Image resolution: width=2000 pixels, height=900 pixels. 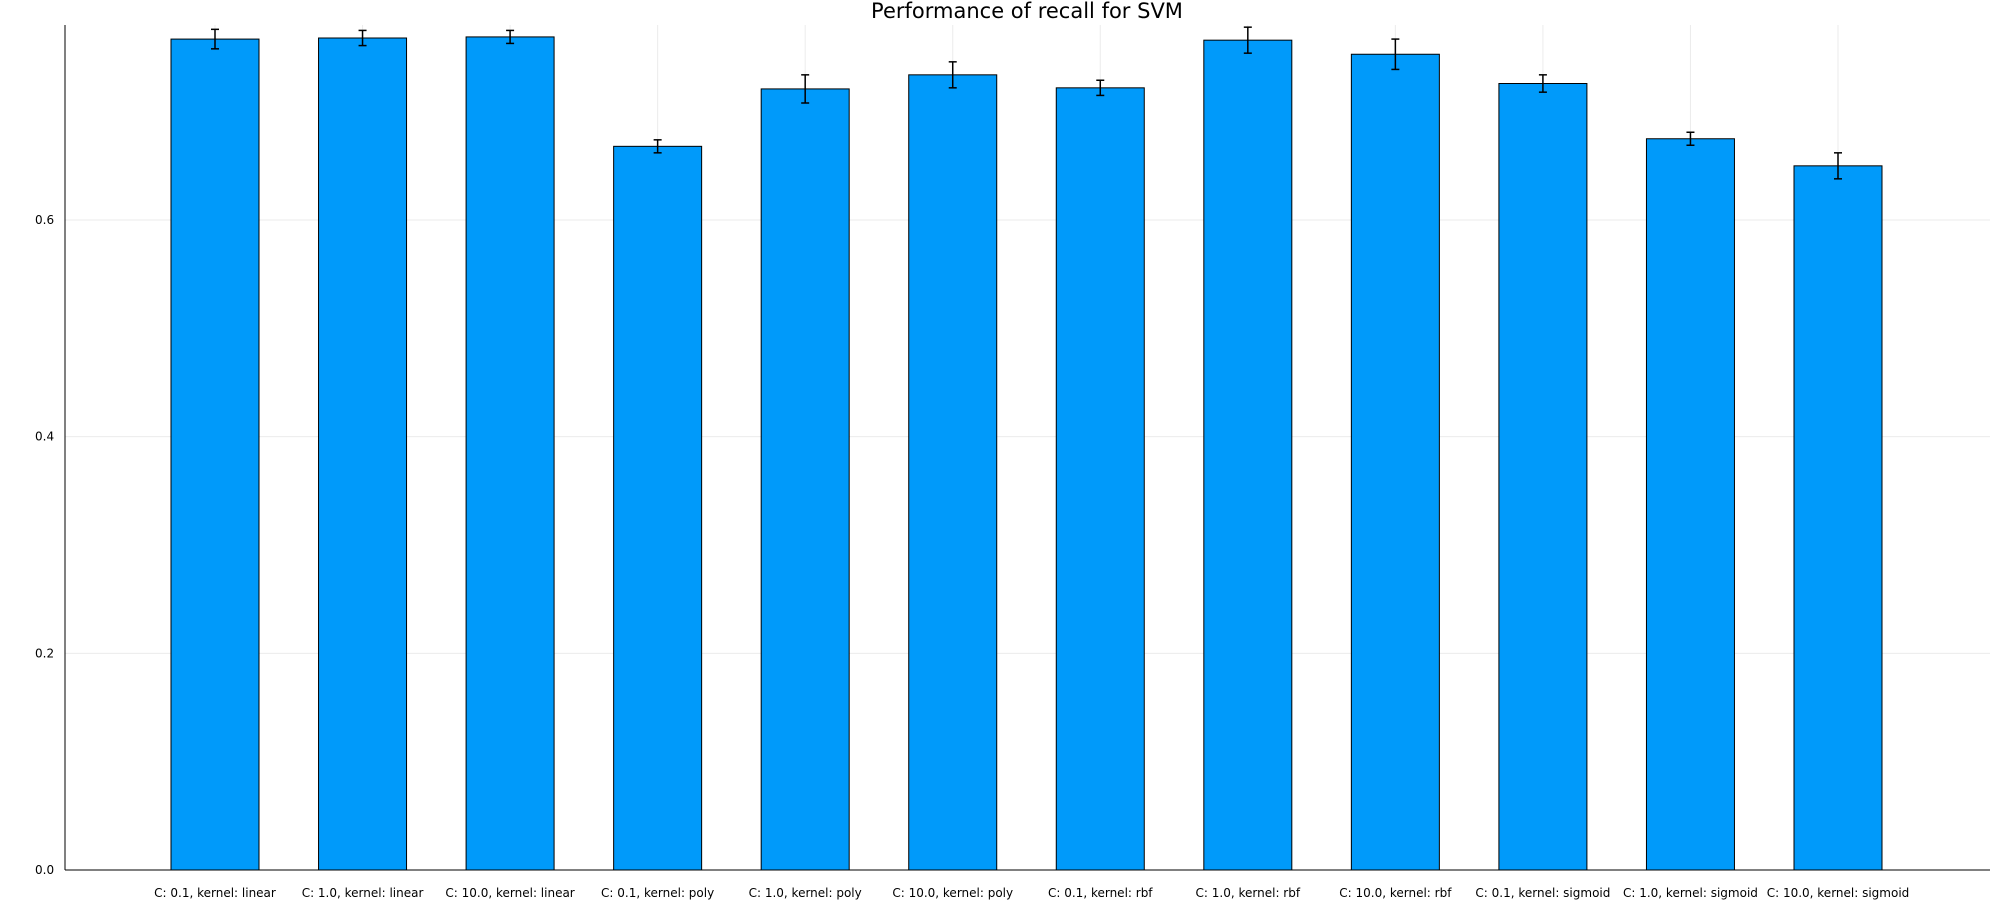 I want to click on x-tick-label: C: 1.0, kernel: linear, so click(x=363, y=893).